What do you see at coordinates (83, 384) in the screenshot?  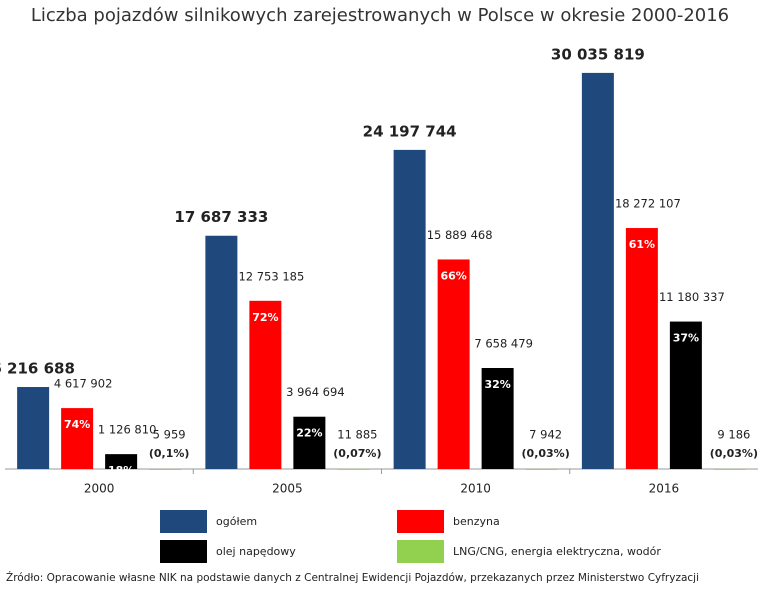 I see `value-label: 4 617 902` at bounding box center [83, 384].